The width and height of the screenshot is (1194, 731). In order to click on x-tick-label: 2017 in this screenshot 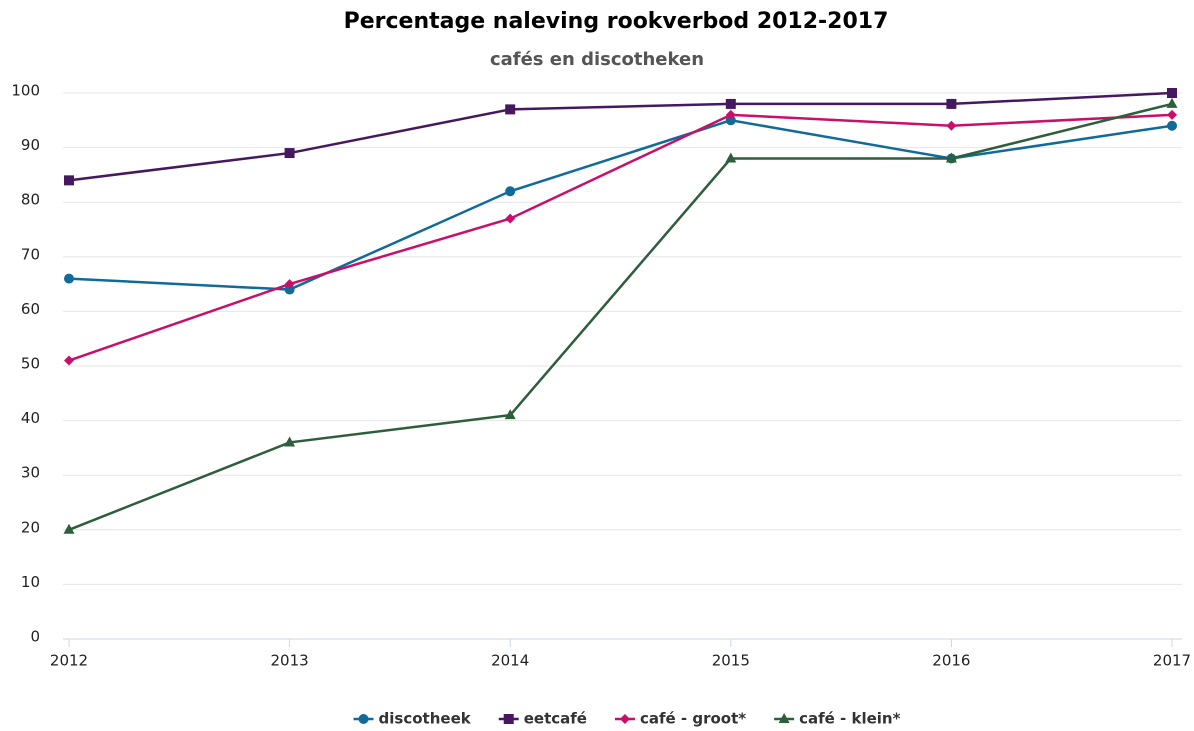, I will do `click(1172, 661)`.